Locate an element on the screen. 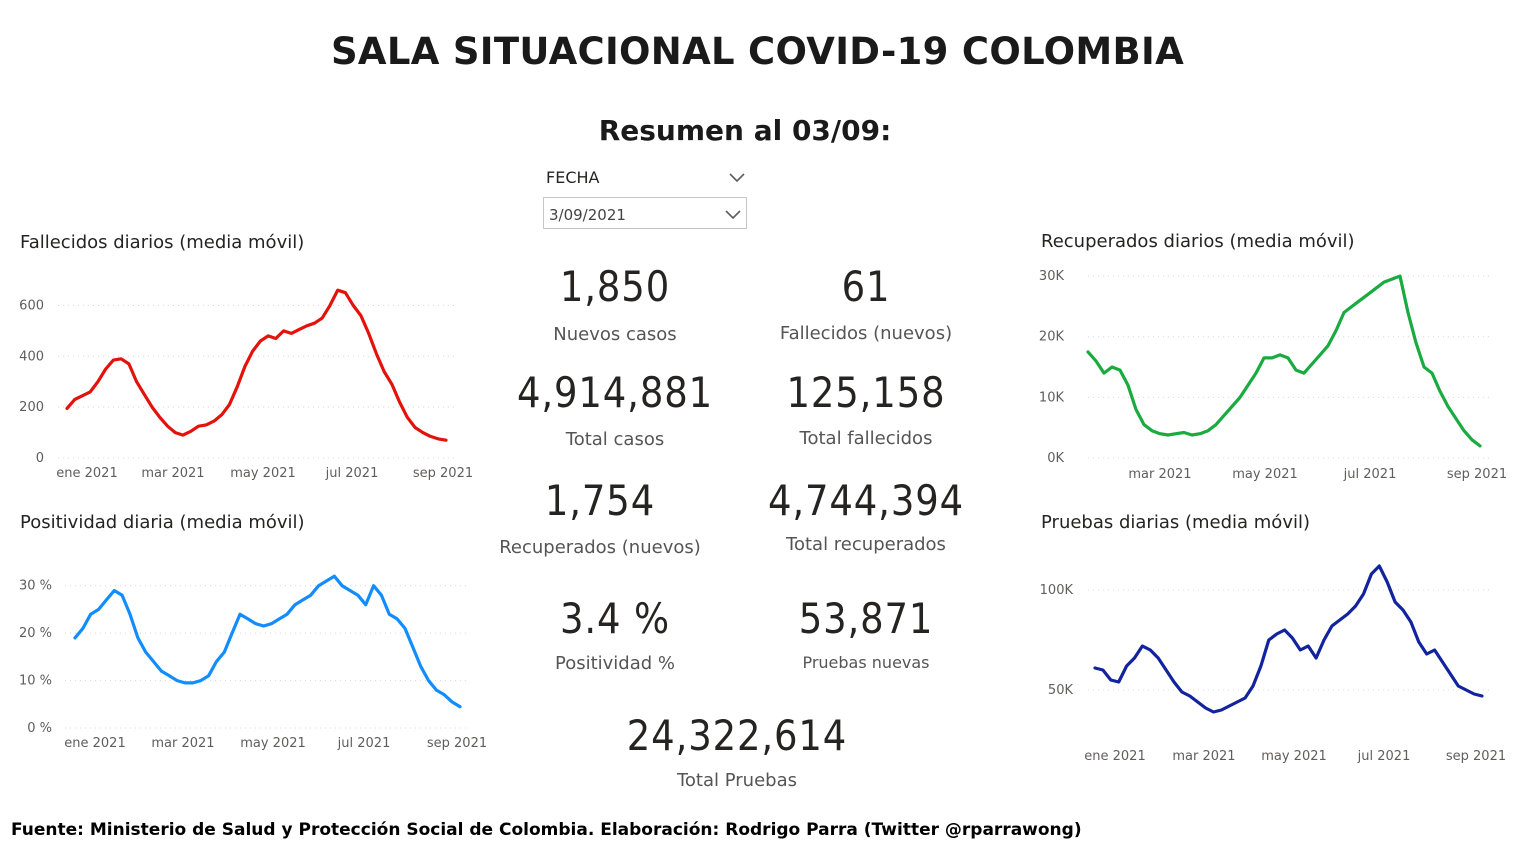  fallecidos-chart-title: Fallecidos diarios (media móvil) is located at coordinates (162, 242).